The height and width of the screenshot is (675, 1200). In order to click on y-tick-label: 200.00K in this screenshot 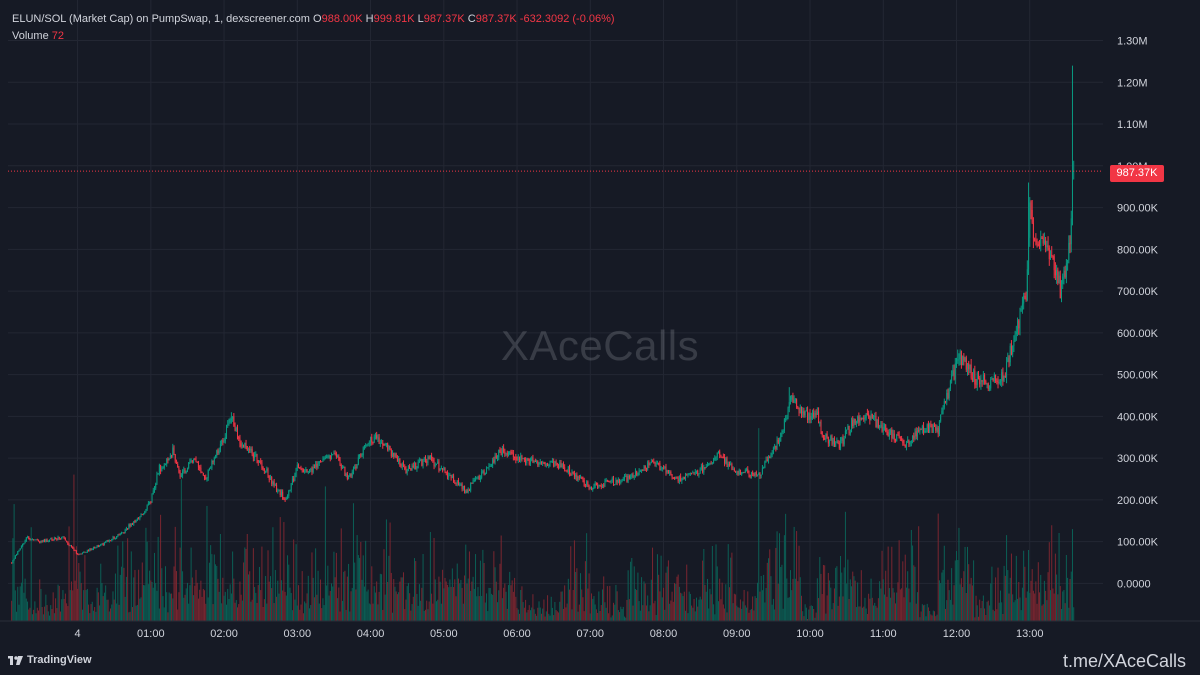, I will do `click(1138, 501)`.